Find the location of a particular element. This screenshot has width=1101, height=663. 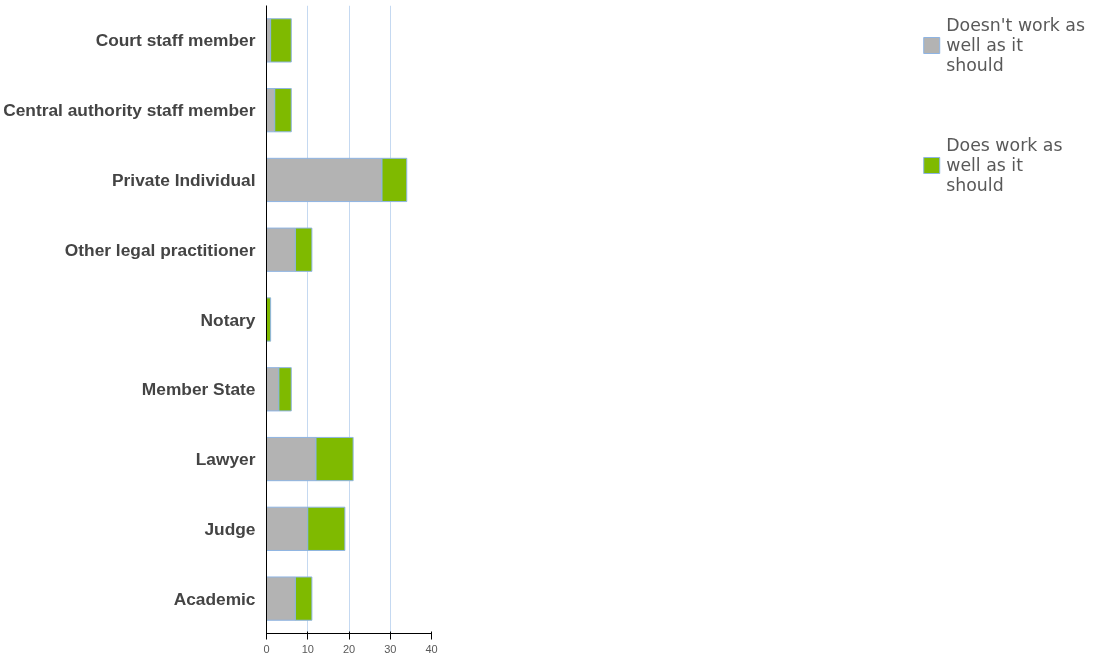

y-tick-label: Notary is located at coordinates (228, 319).